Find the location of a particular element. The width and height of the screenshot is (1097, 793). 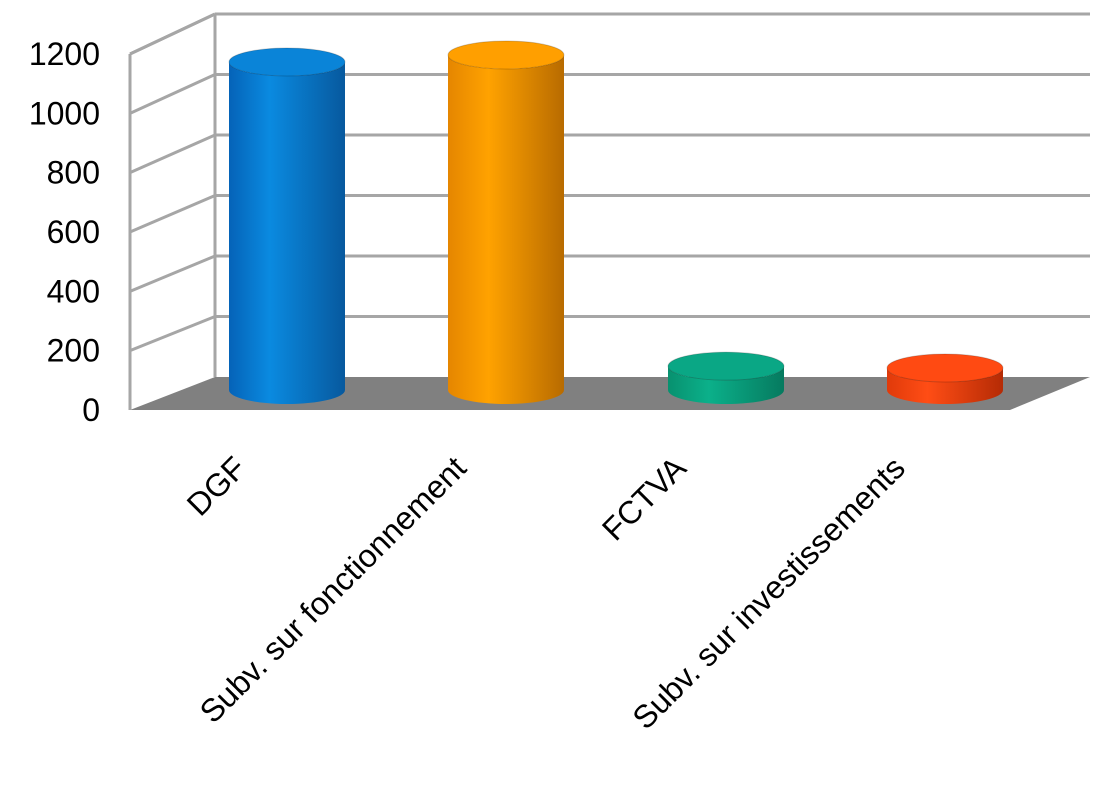

y-axis: 0 200 400 600 800 1000 1200 is located at coordinates (122, 220).